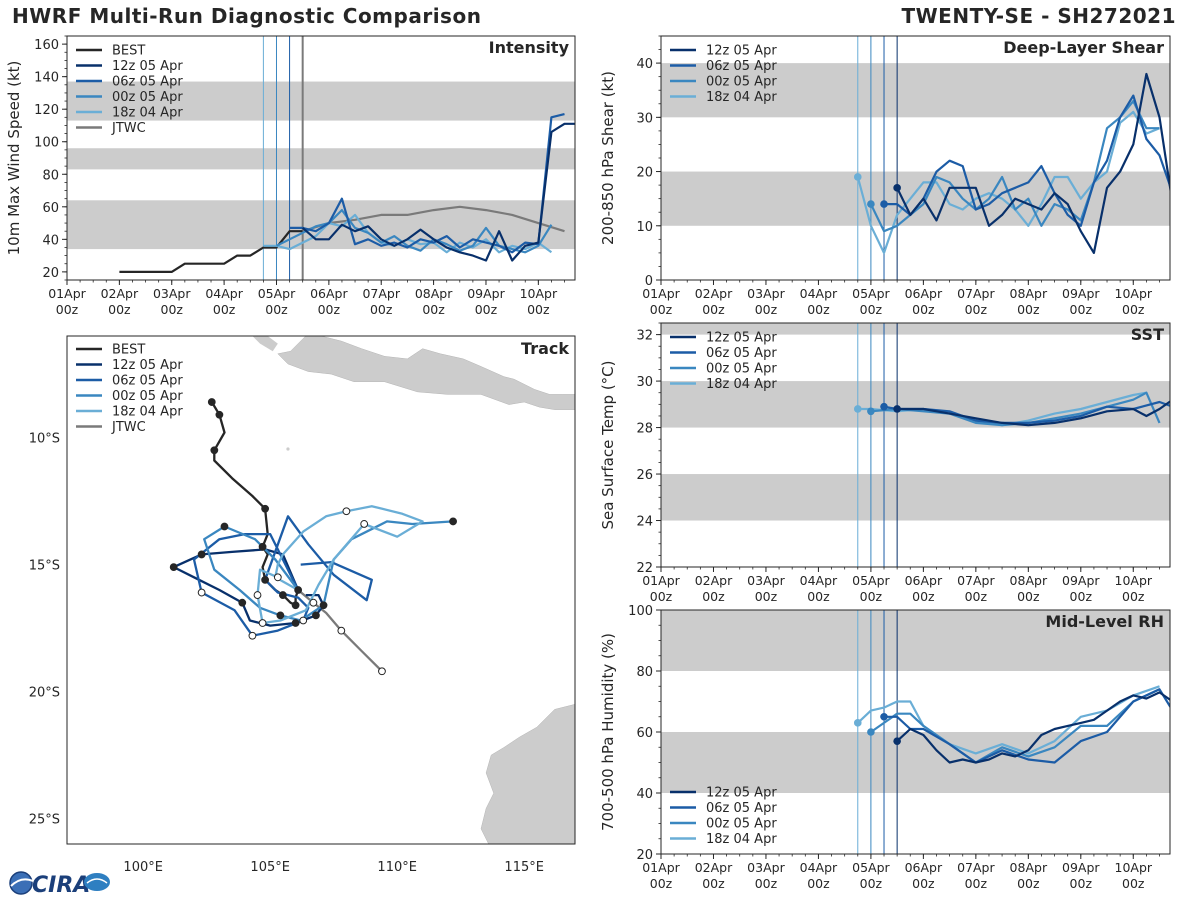 The height and width of the screenshot is (904, 1200). I want to click on shear-ytick-label: 10, so click(644, 227).